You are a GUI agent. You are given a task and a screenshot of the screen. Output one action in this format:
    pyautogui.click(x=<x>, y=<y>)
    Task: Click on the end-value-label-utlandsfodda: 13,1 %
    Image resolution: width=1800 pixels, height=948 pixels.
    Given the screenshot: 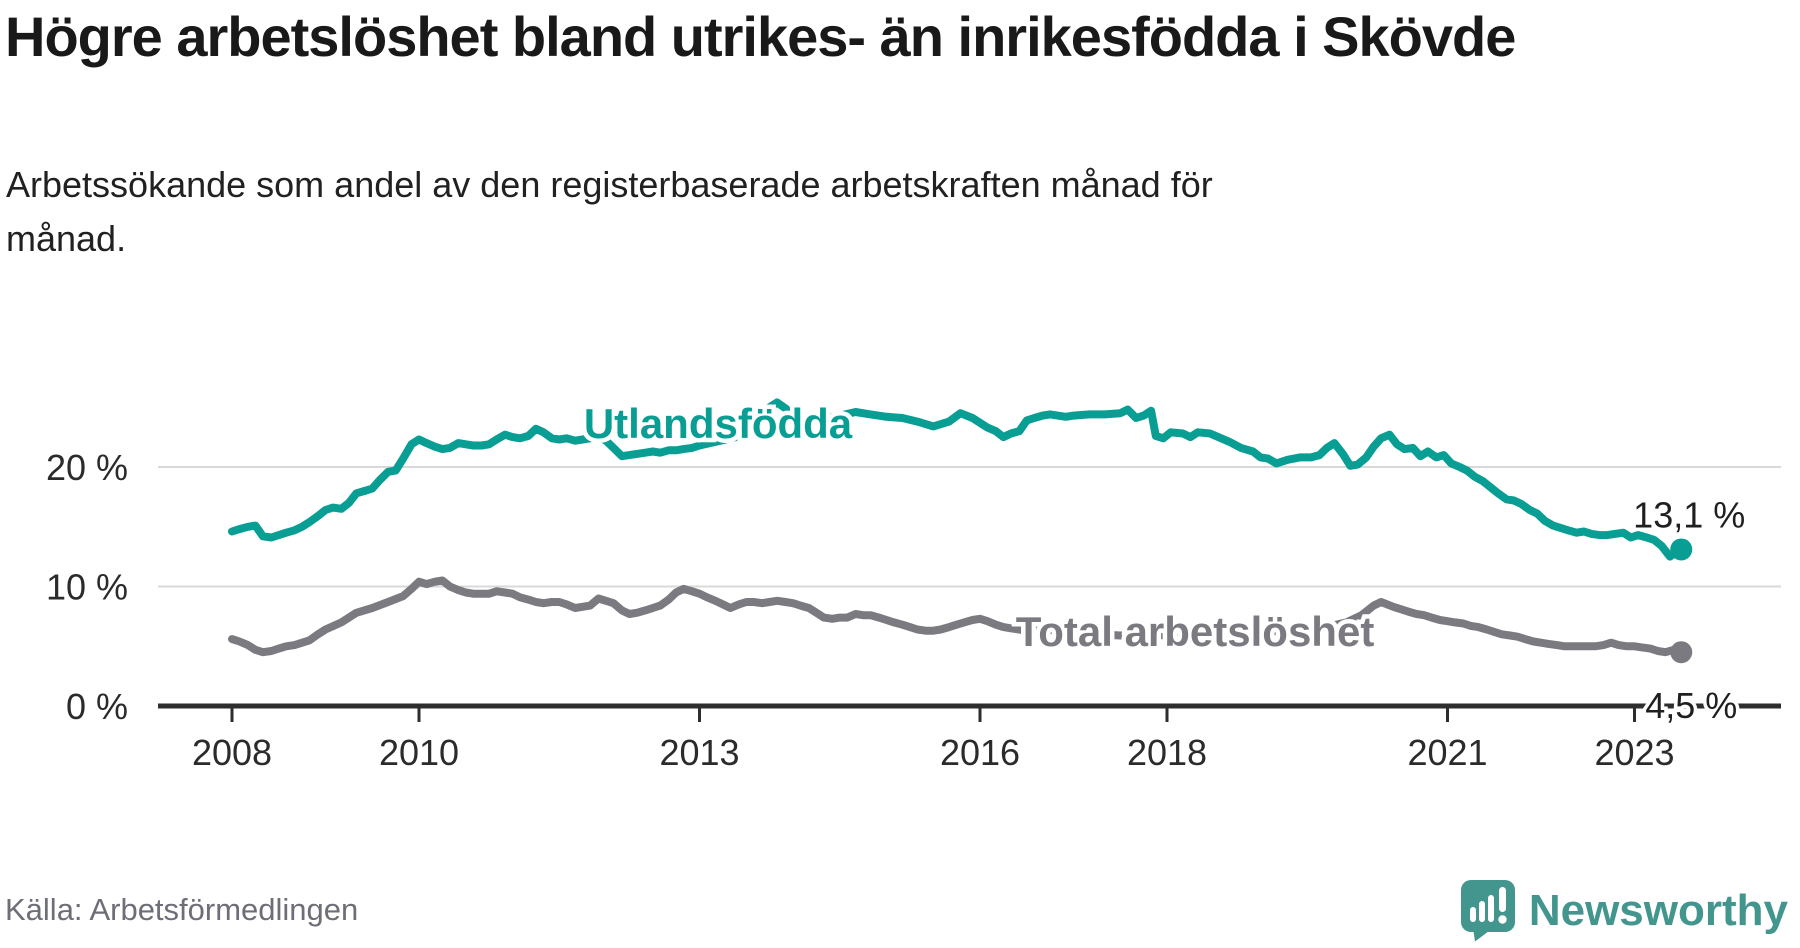 What is the action you would take?
    pyautogui.click(x=1689, y=514)
    